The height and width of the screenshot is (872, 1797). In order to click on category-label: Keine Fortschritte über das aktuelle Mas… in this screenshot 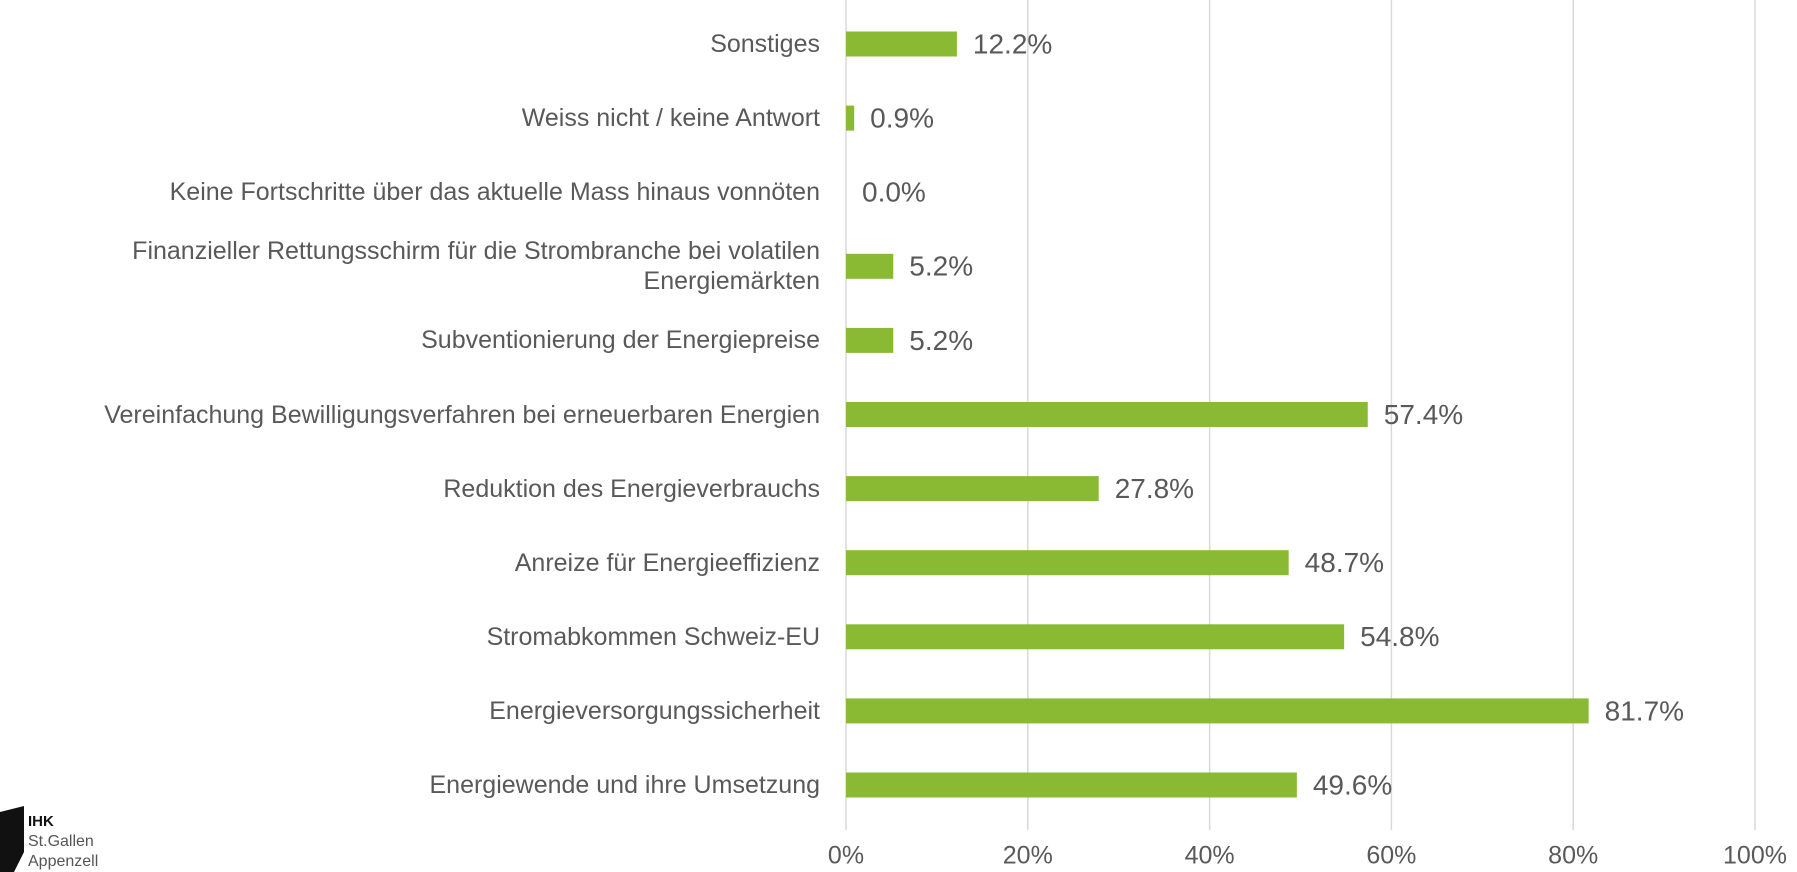, I will do `click(494, 192)`.